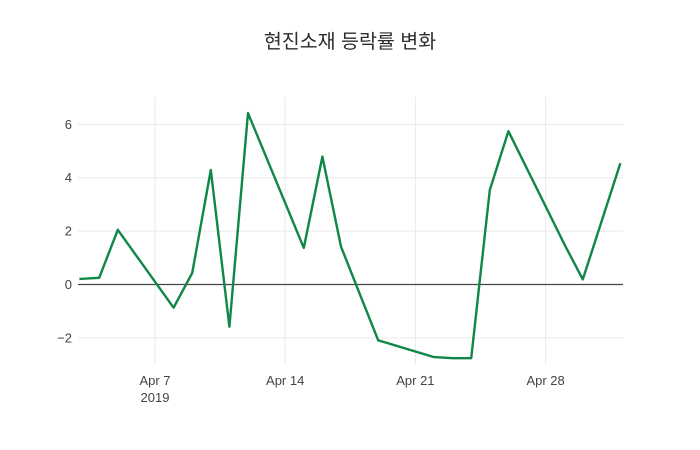 The image size is (700, 450). Describe the element at coordinates (285, 380) in the screenshot. I see `x-tick-label: Apr 14` at that location.